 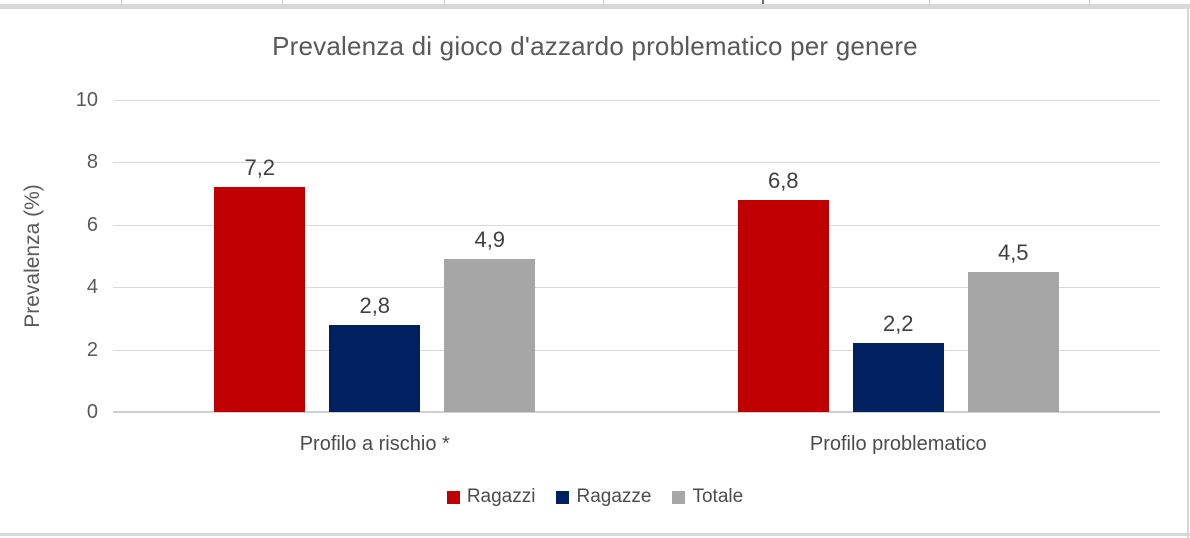 I want to click on y-axis-tick-label: 10, so click(x=86, y=100).